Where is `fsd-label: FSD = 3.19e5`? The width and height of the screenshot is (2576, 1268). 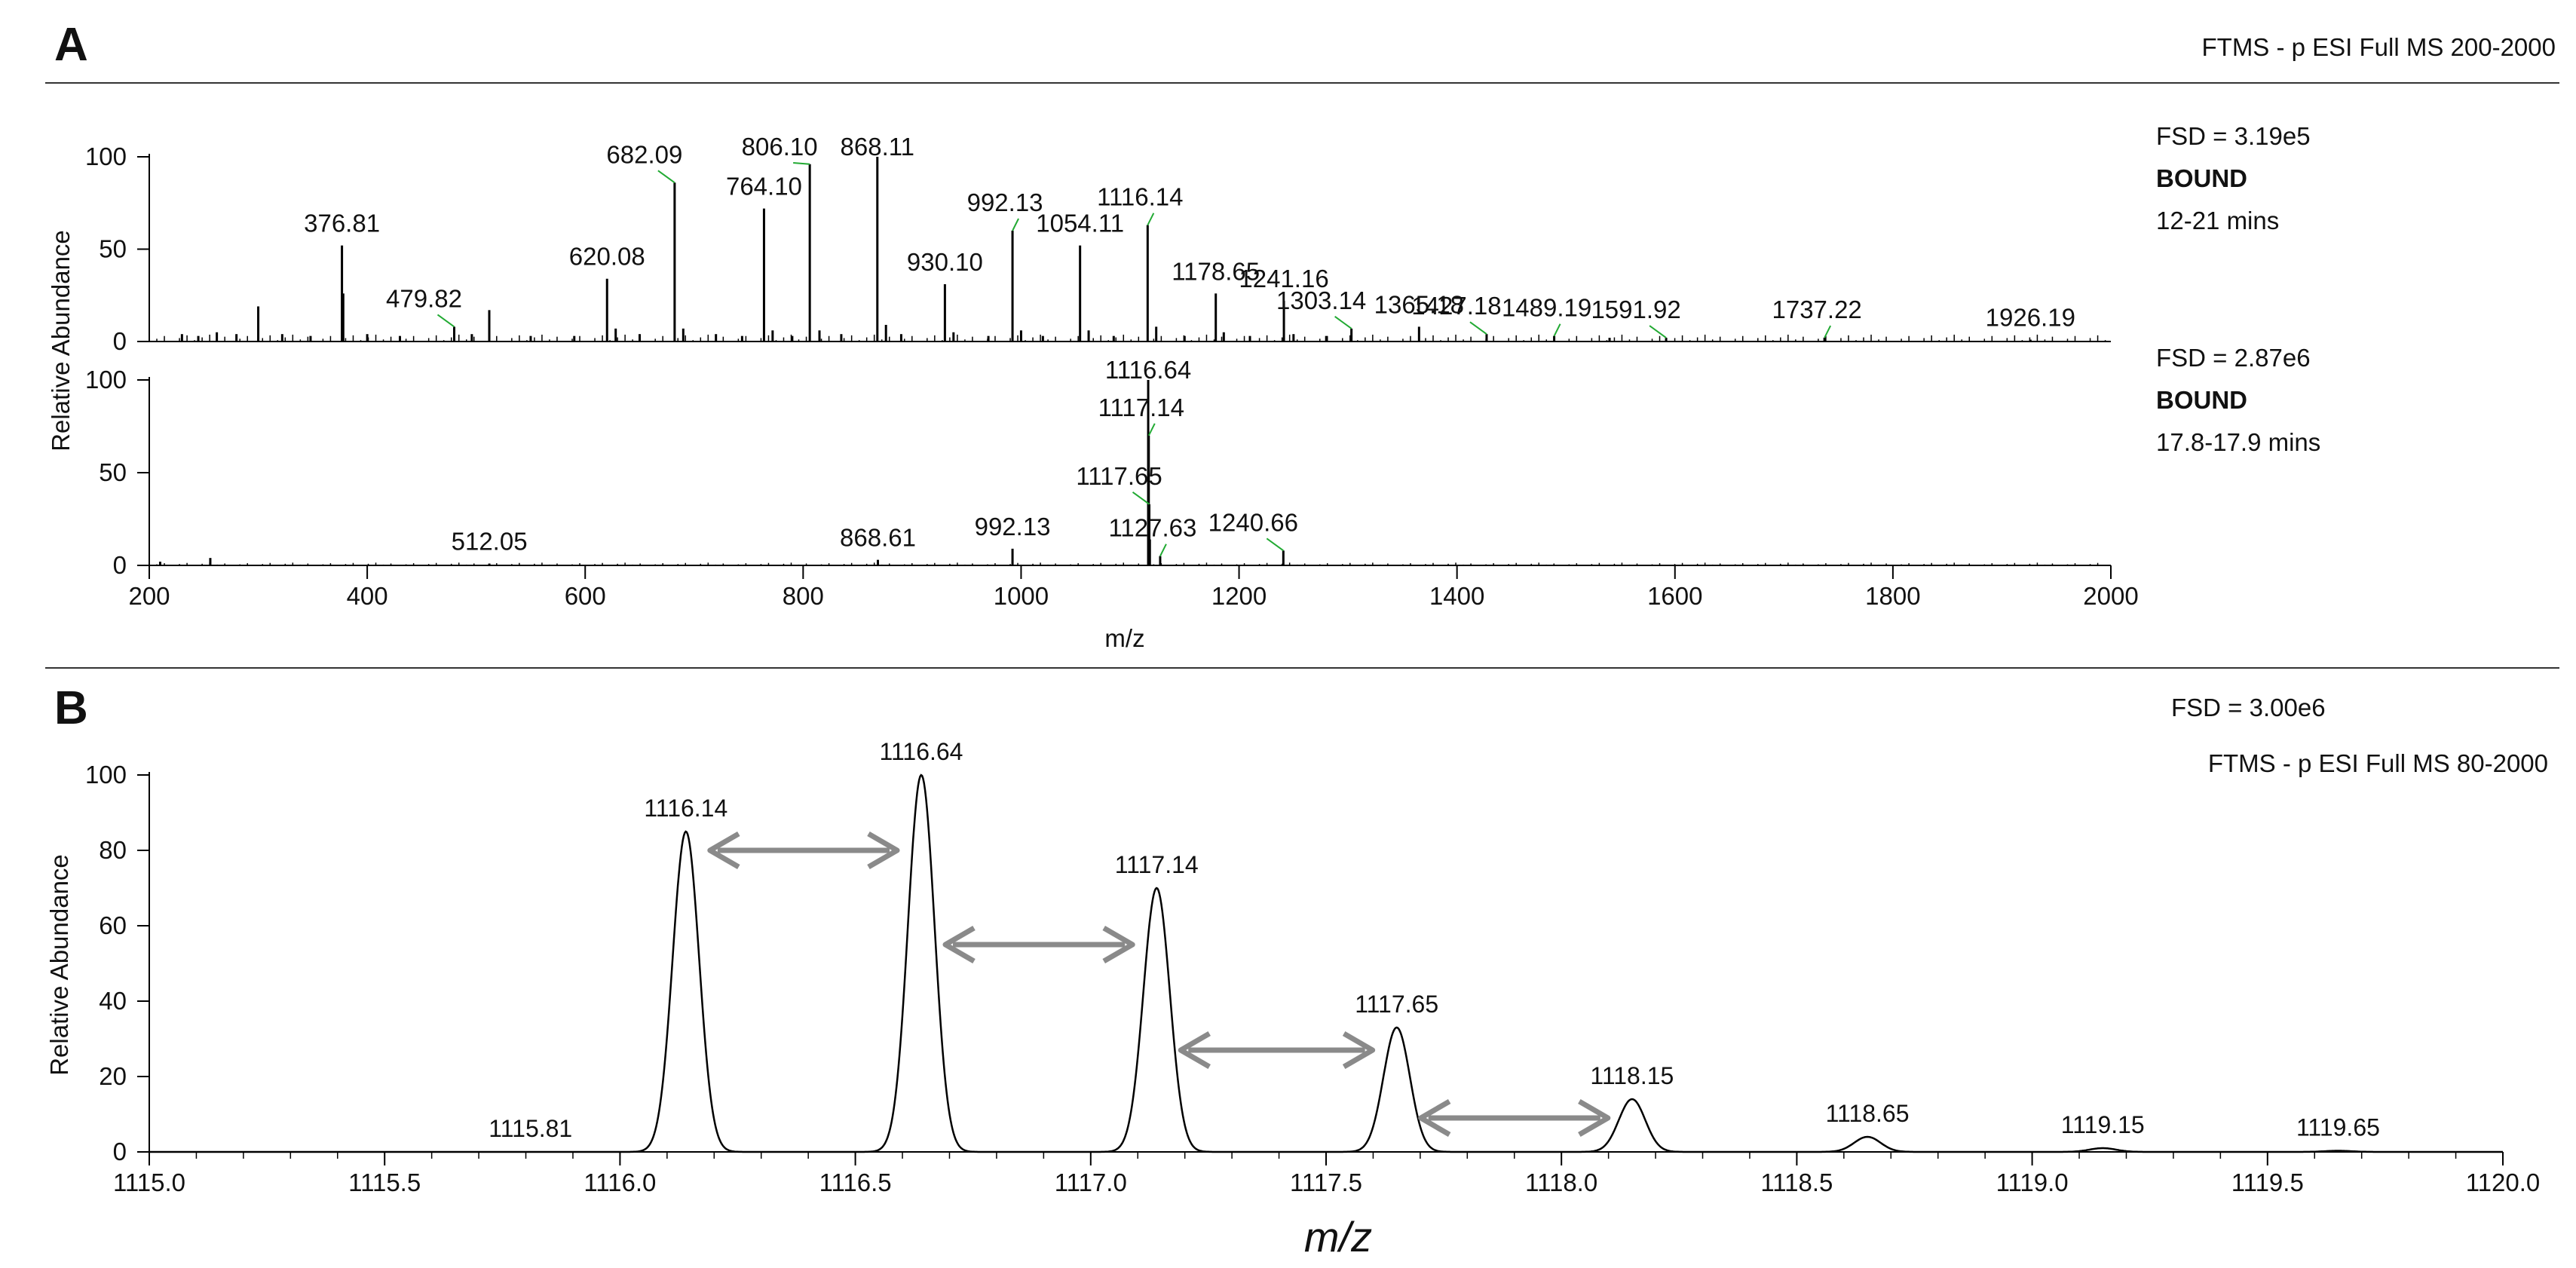
fsd-label: FSD = 3.19e5 is located at coordinates (2233, 136).